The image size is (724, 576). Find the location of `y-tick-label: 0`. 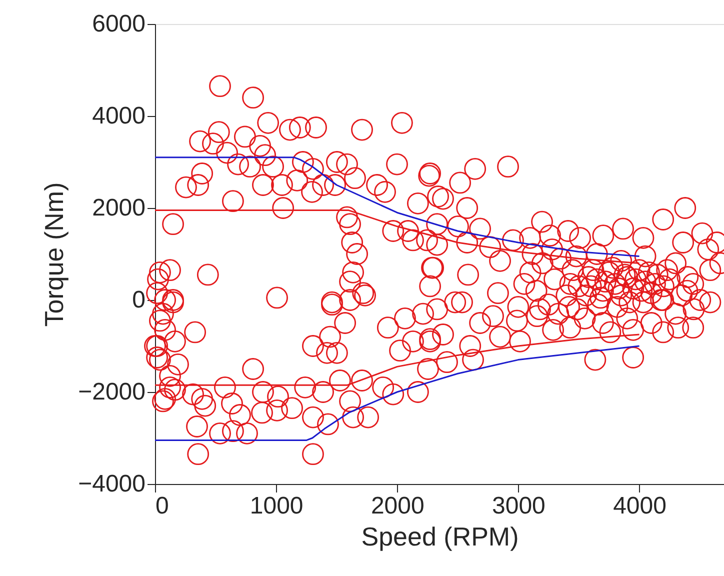

y-tick-label: 0 is located at coordinates (139, 300).